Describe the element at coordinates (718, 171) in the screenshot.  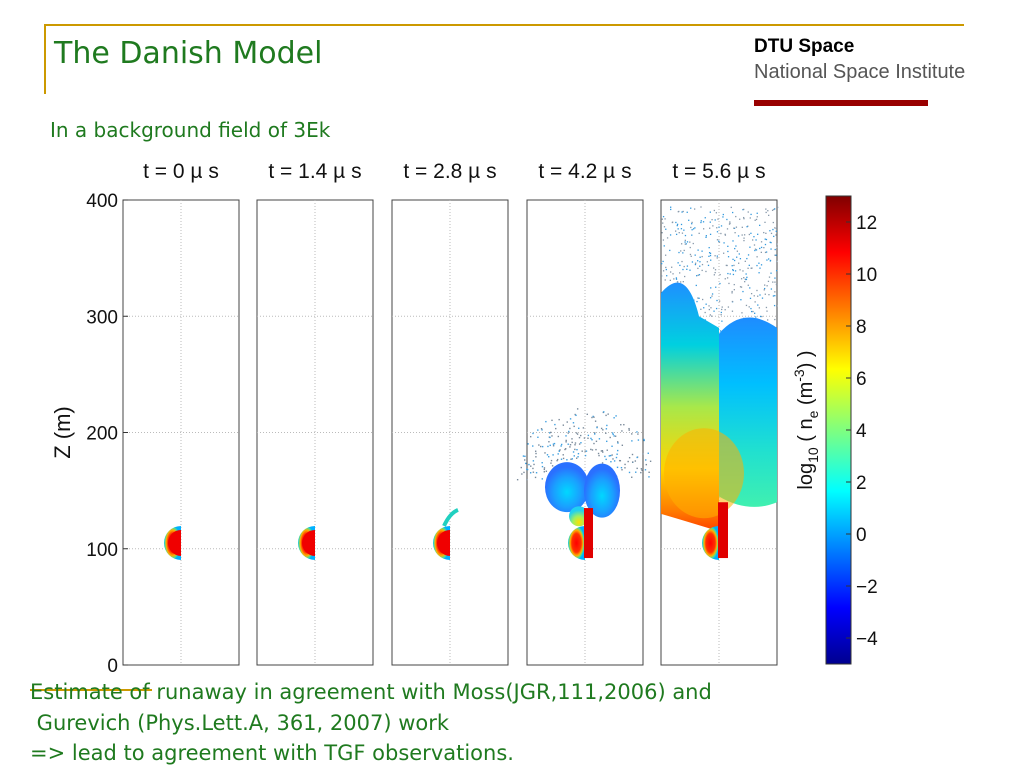
I see `panel-title: t = 5.6 µ s` at that location.